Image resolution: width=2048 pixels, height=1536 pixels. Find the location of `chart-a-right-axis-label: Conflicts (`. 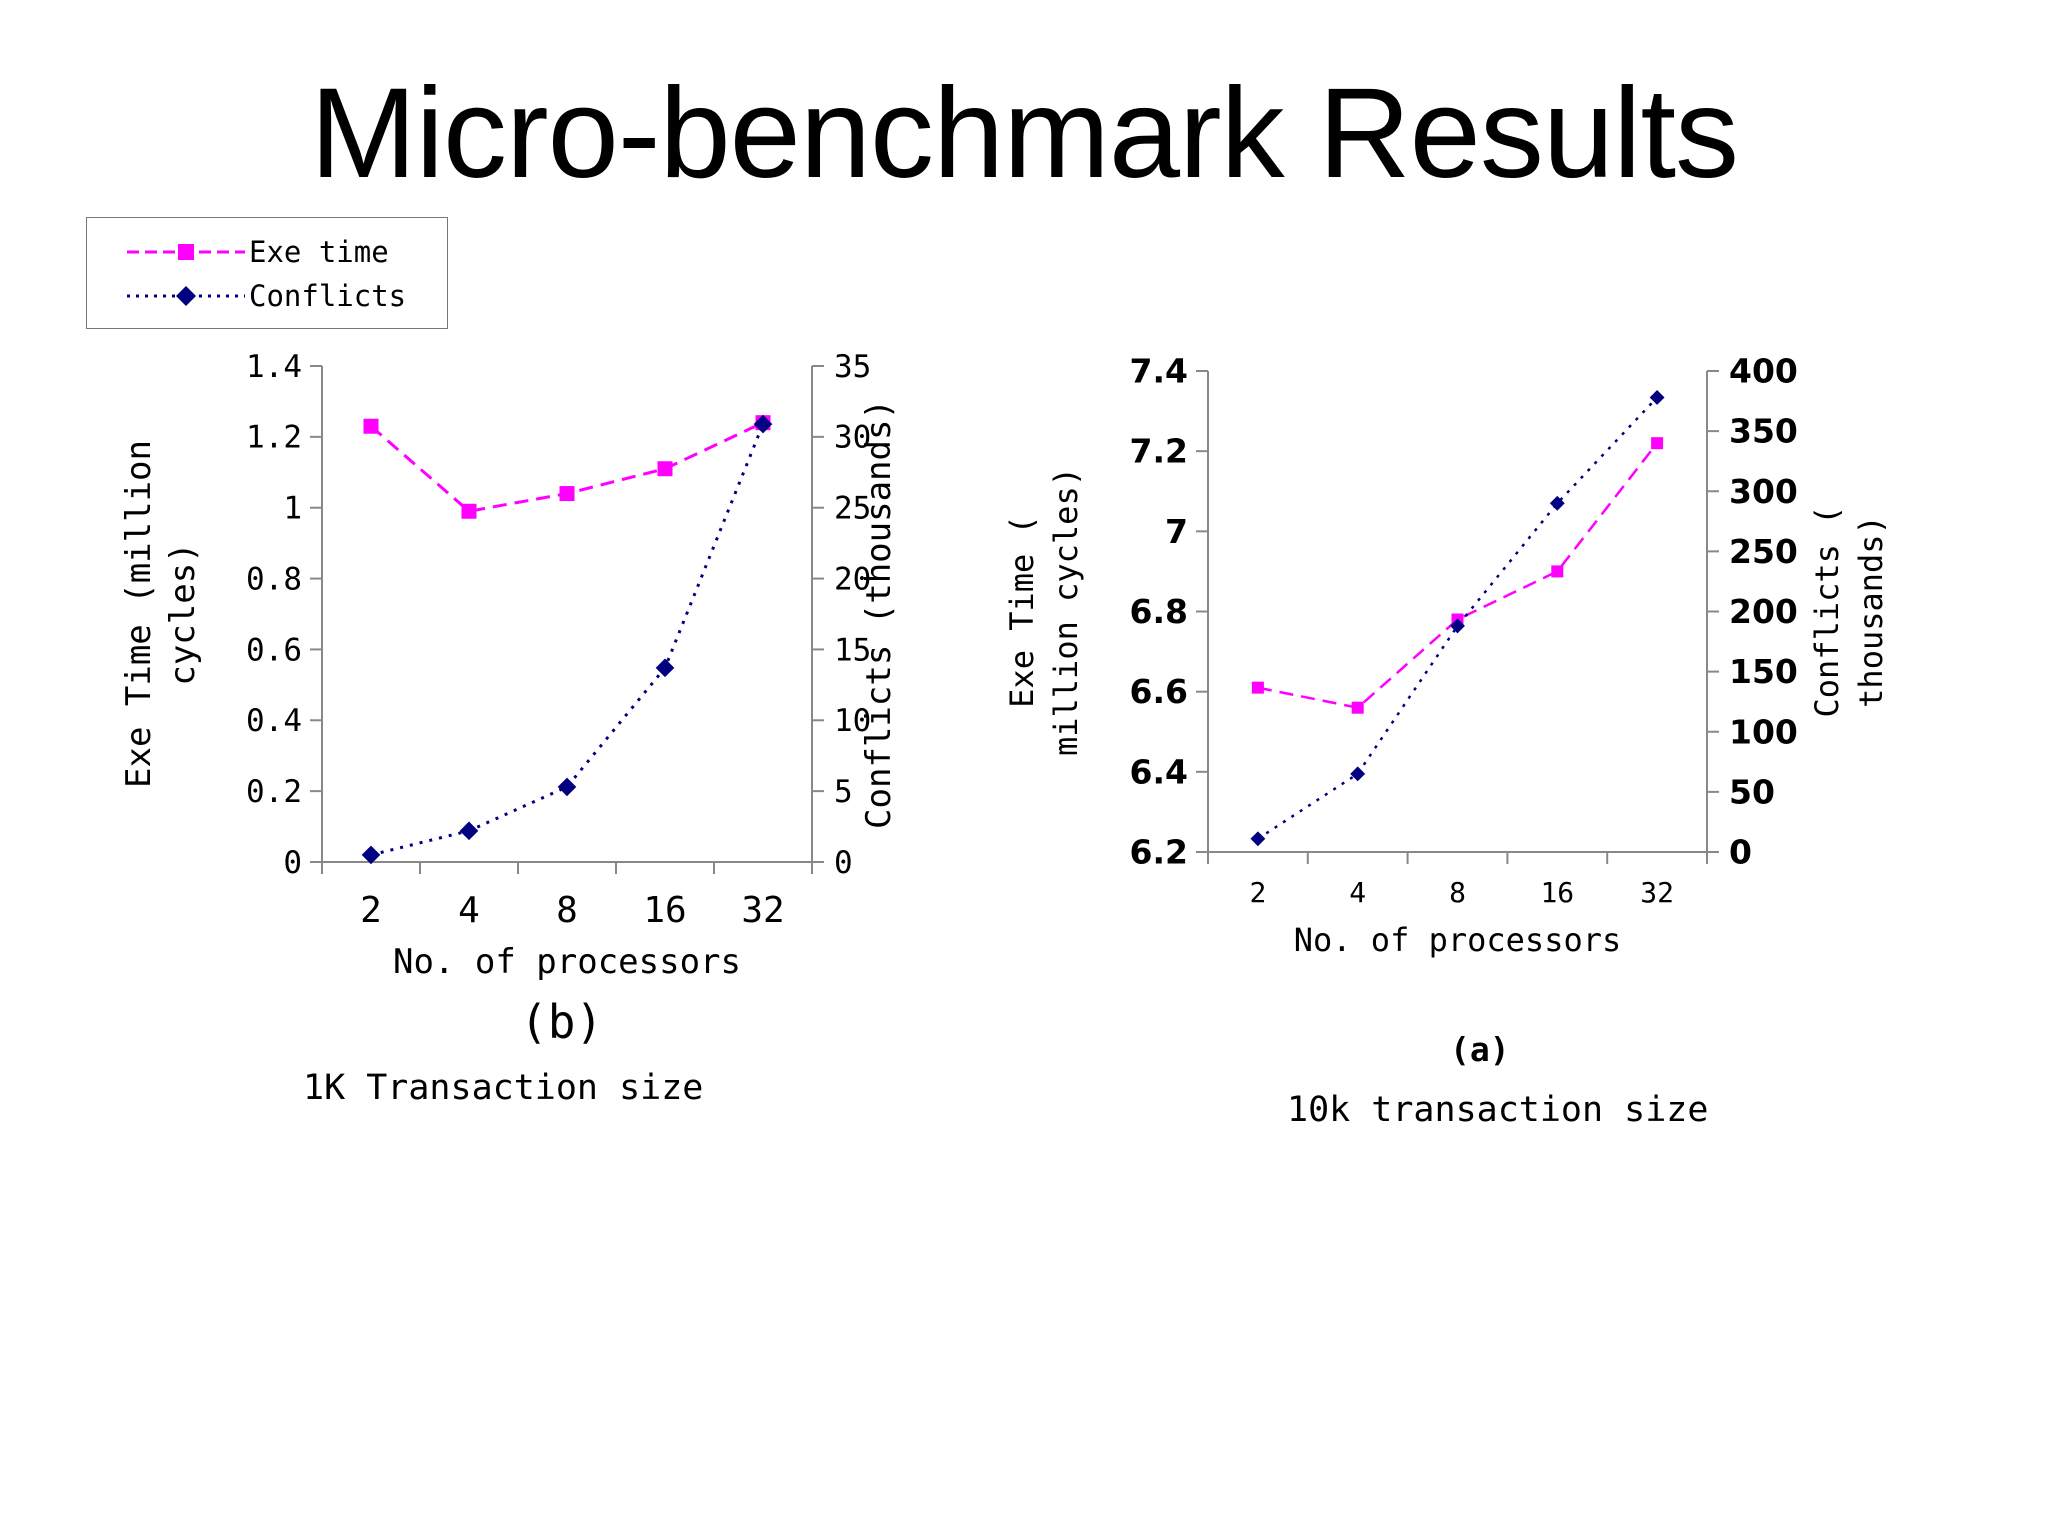

chart-a-right-axis-label: Conflicts ( is located at coordinates (1827, 612).